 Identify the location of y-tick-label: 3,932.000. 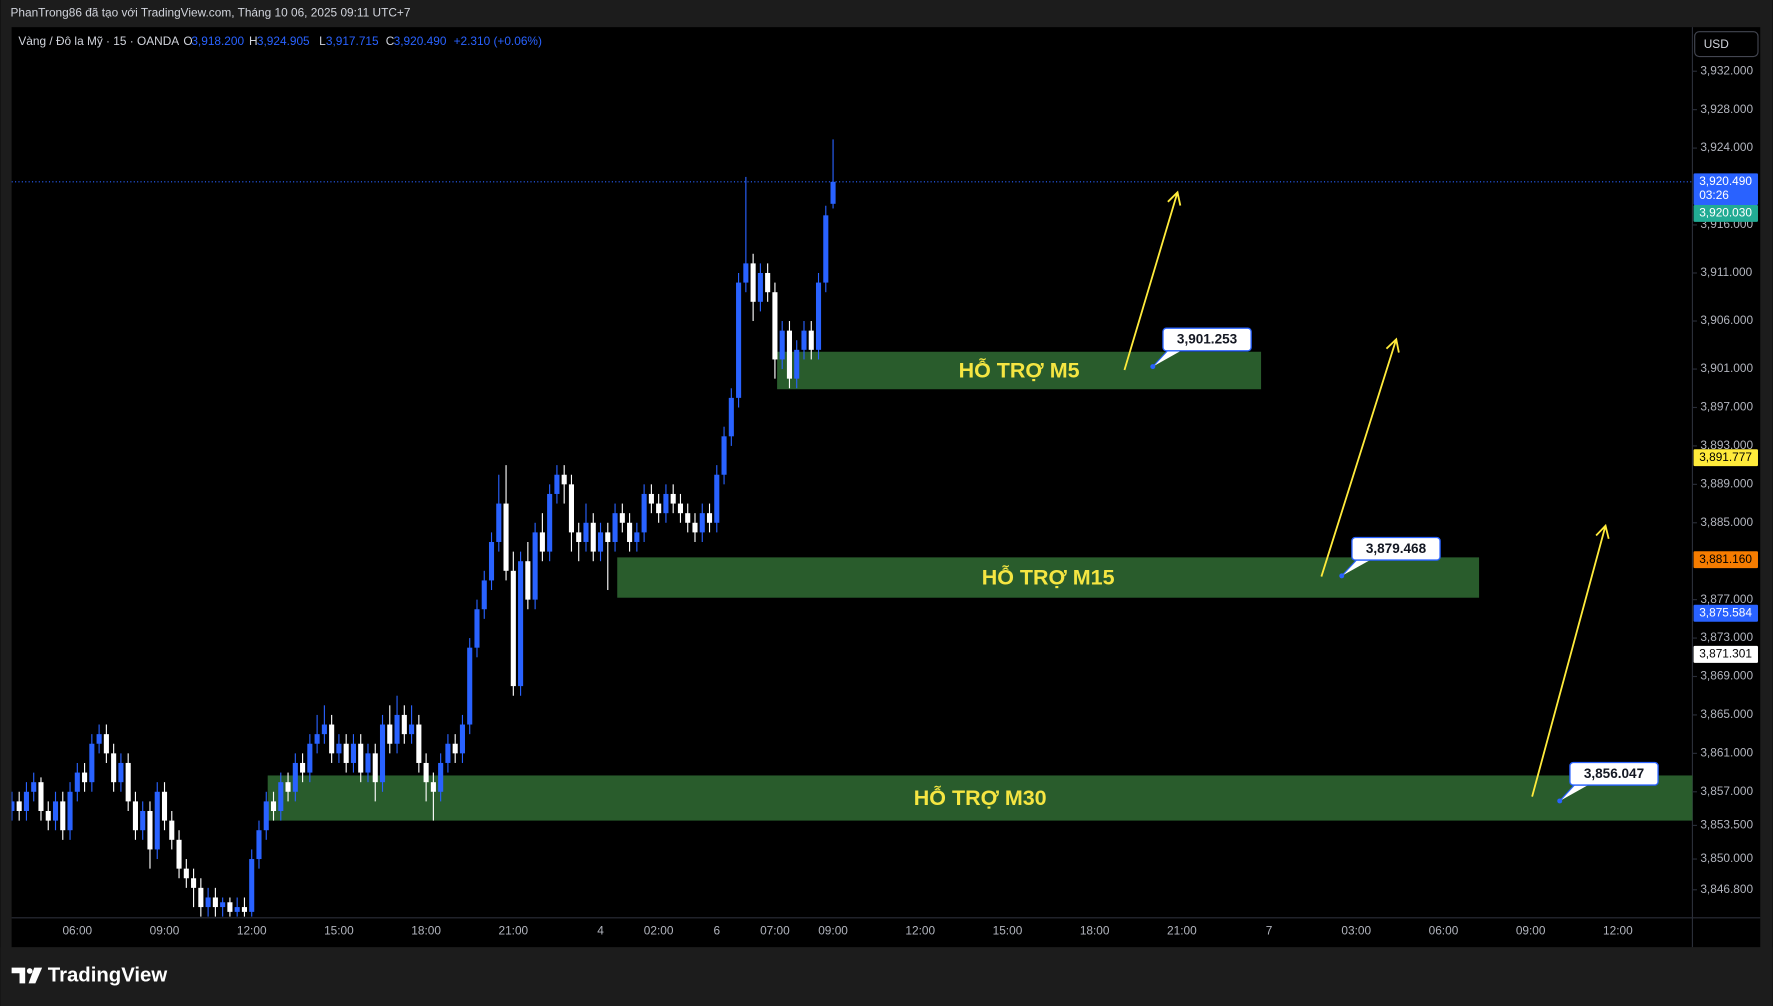
(1726, 70).